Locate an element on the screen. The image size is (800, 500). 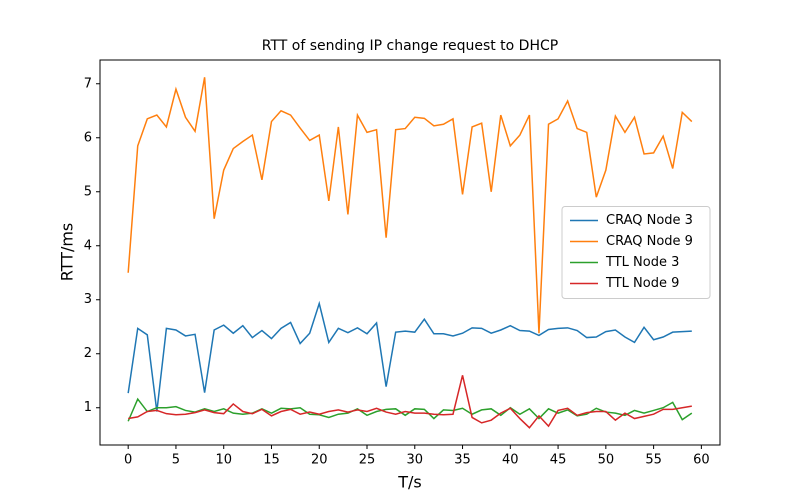
x-tick-label: 20 is located at coordinates (319, 460).